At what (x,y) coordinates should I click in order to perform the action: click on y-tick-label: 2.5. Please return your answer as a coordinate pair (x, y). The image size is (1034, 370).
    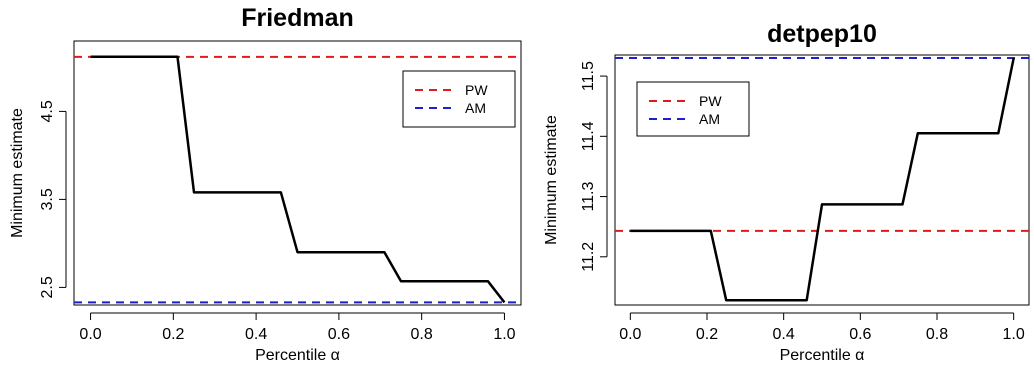
    Looking at the image, I should click on (47, 287).